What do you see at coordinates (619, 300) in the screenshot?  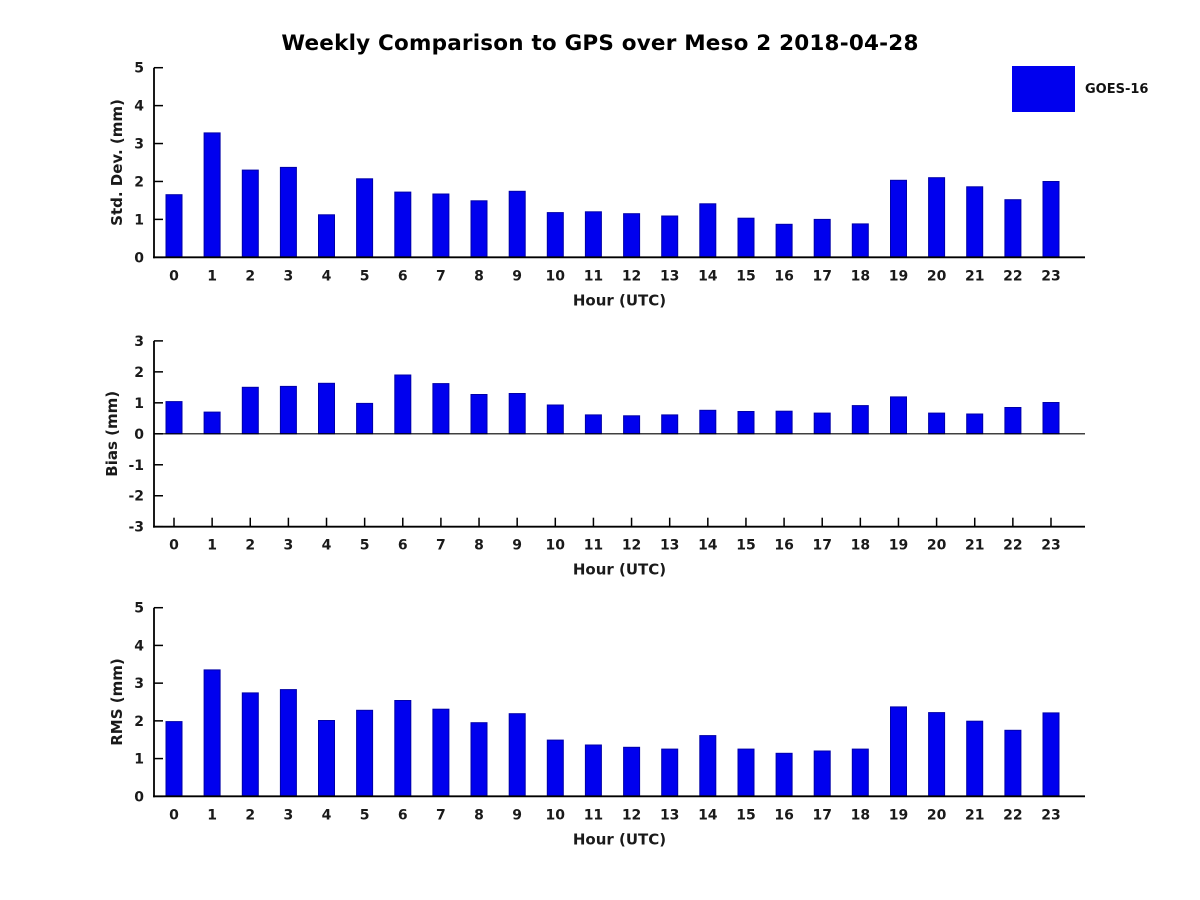 I see `x-axis-label-std-dev: Hour (UTC)` at bounding box center [619, 300].